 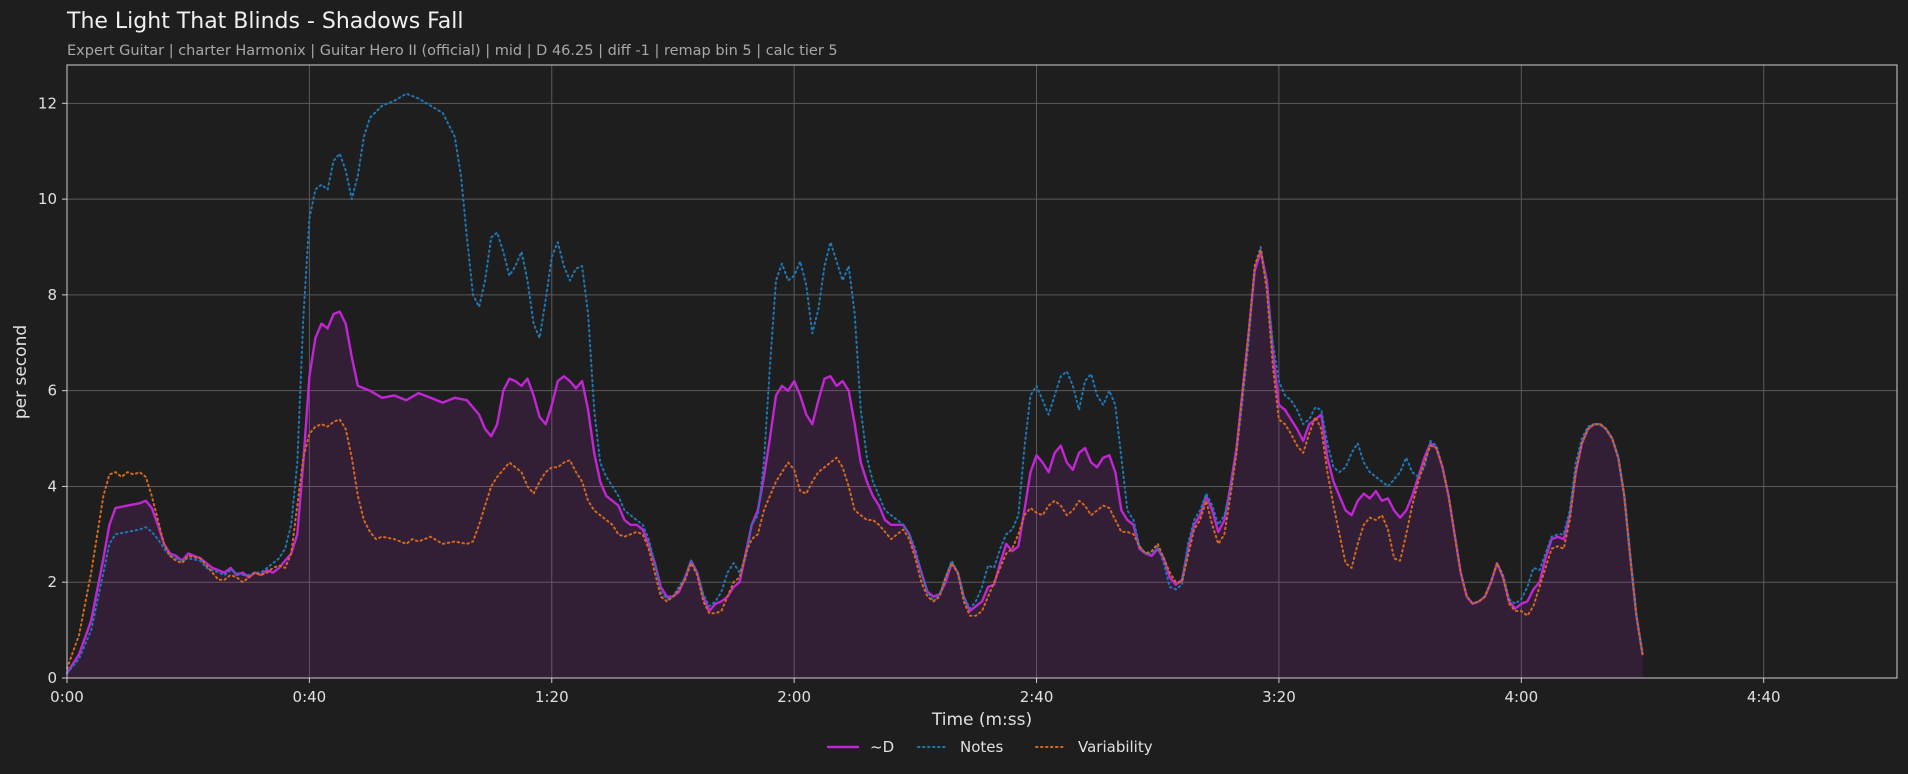 What do you see at coordinates (52, 486) in the screenshot?
I see `y-tick-label: 4` at bounding box center [52, 486].